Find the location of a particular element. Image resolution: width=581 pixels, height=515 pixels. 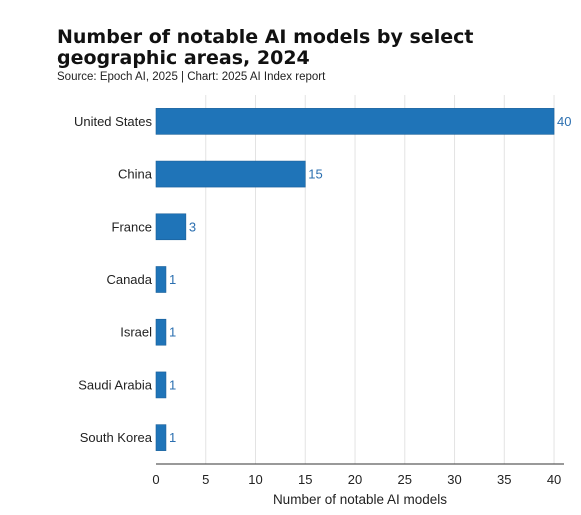

category-label-israel: Israel is located at coordinates (136, 332).